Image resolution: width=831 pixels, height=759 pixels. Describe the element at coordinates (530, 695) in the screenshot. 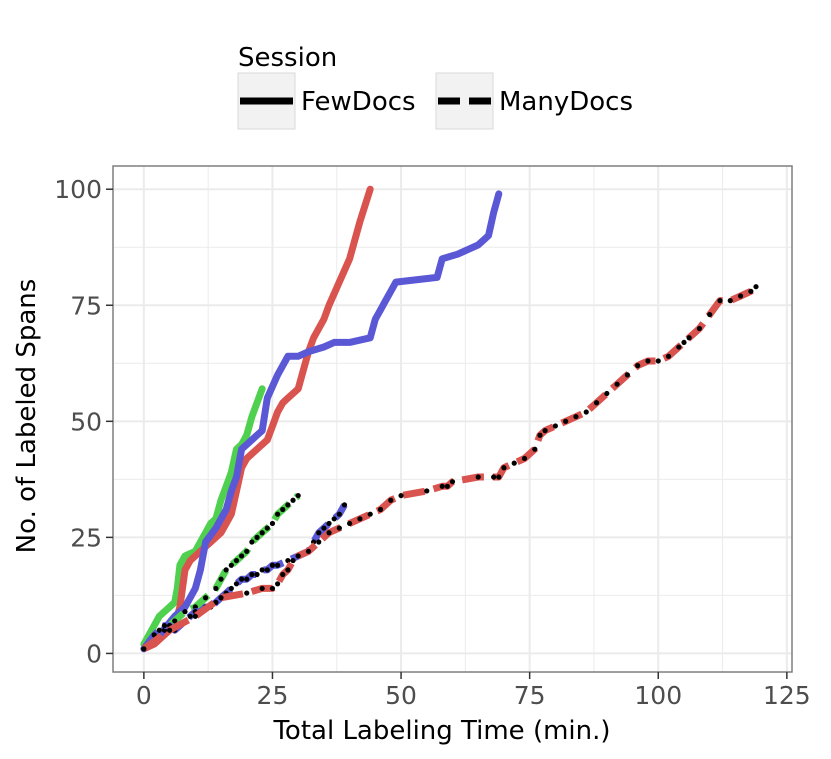

I see `x-tick-label: 75` at that location.